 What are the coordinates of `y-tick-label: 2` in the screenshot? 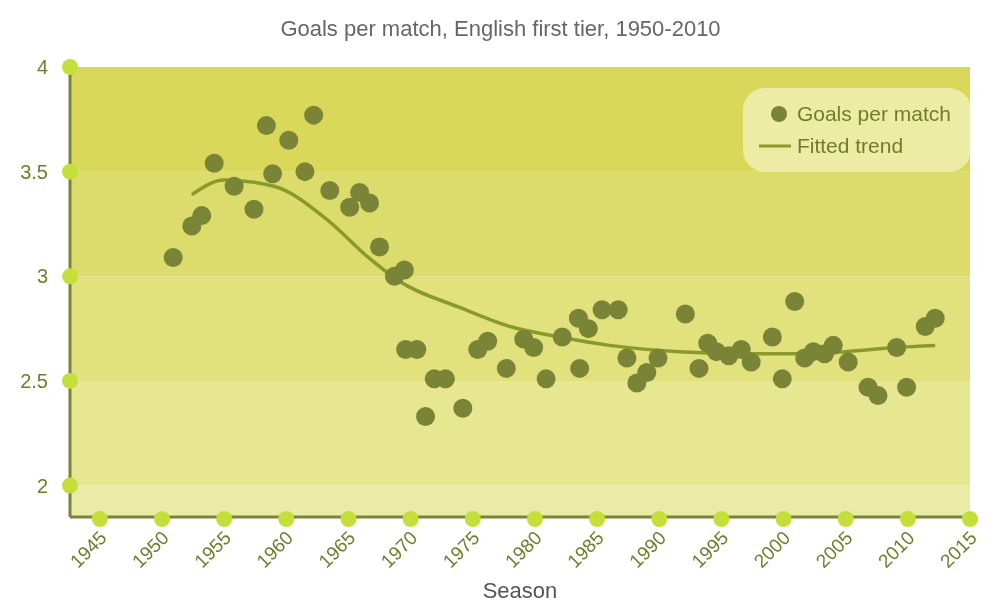 It's located at (42, 485).